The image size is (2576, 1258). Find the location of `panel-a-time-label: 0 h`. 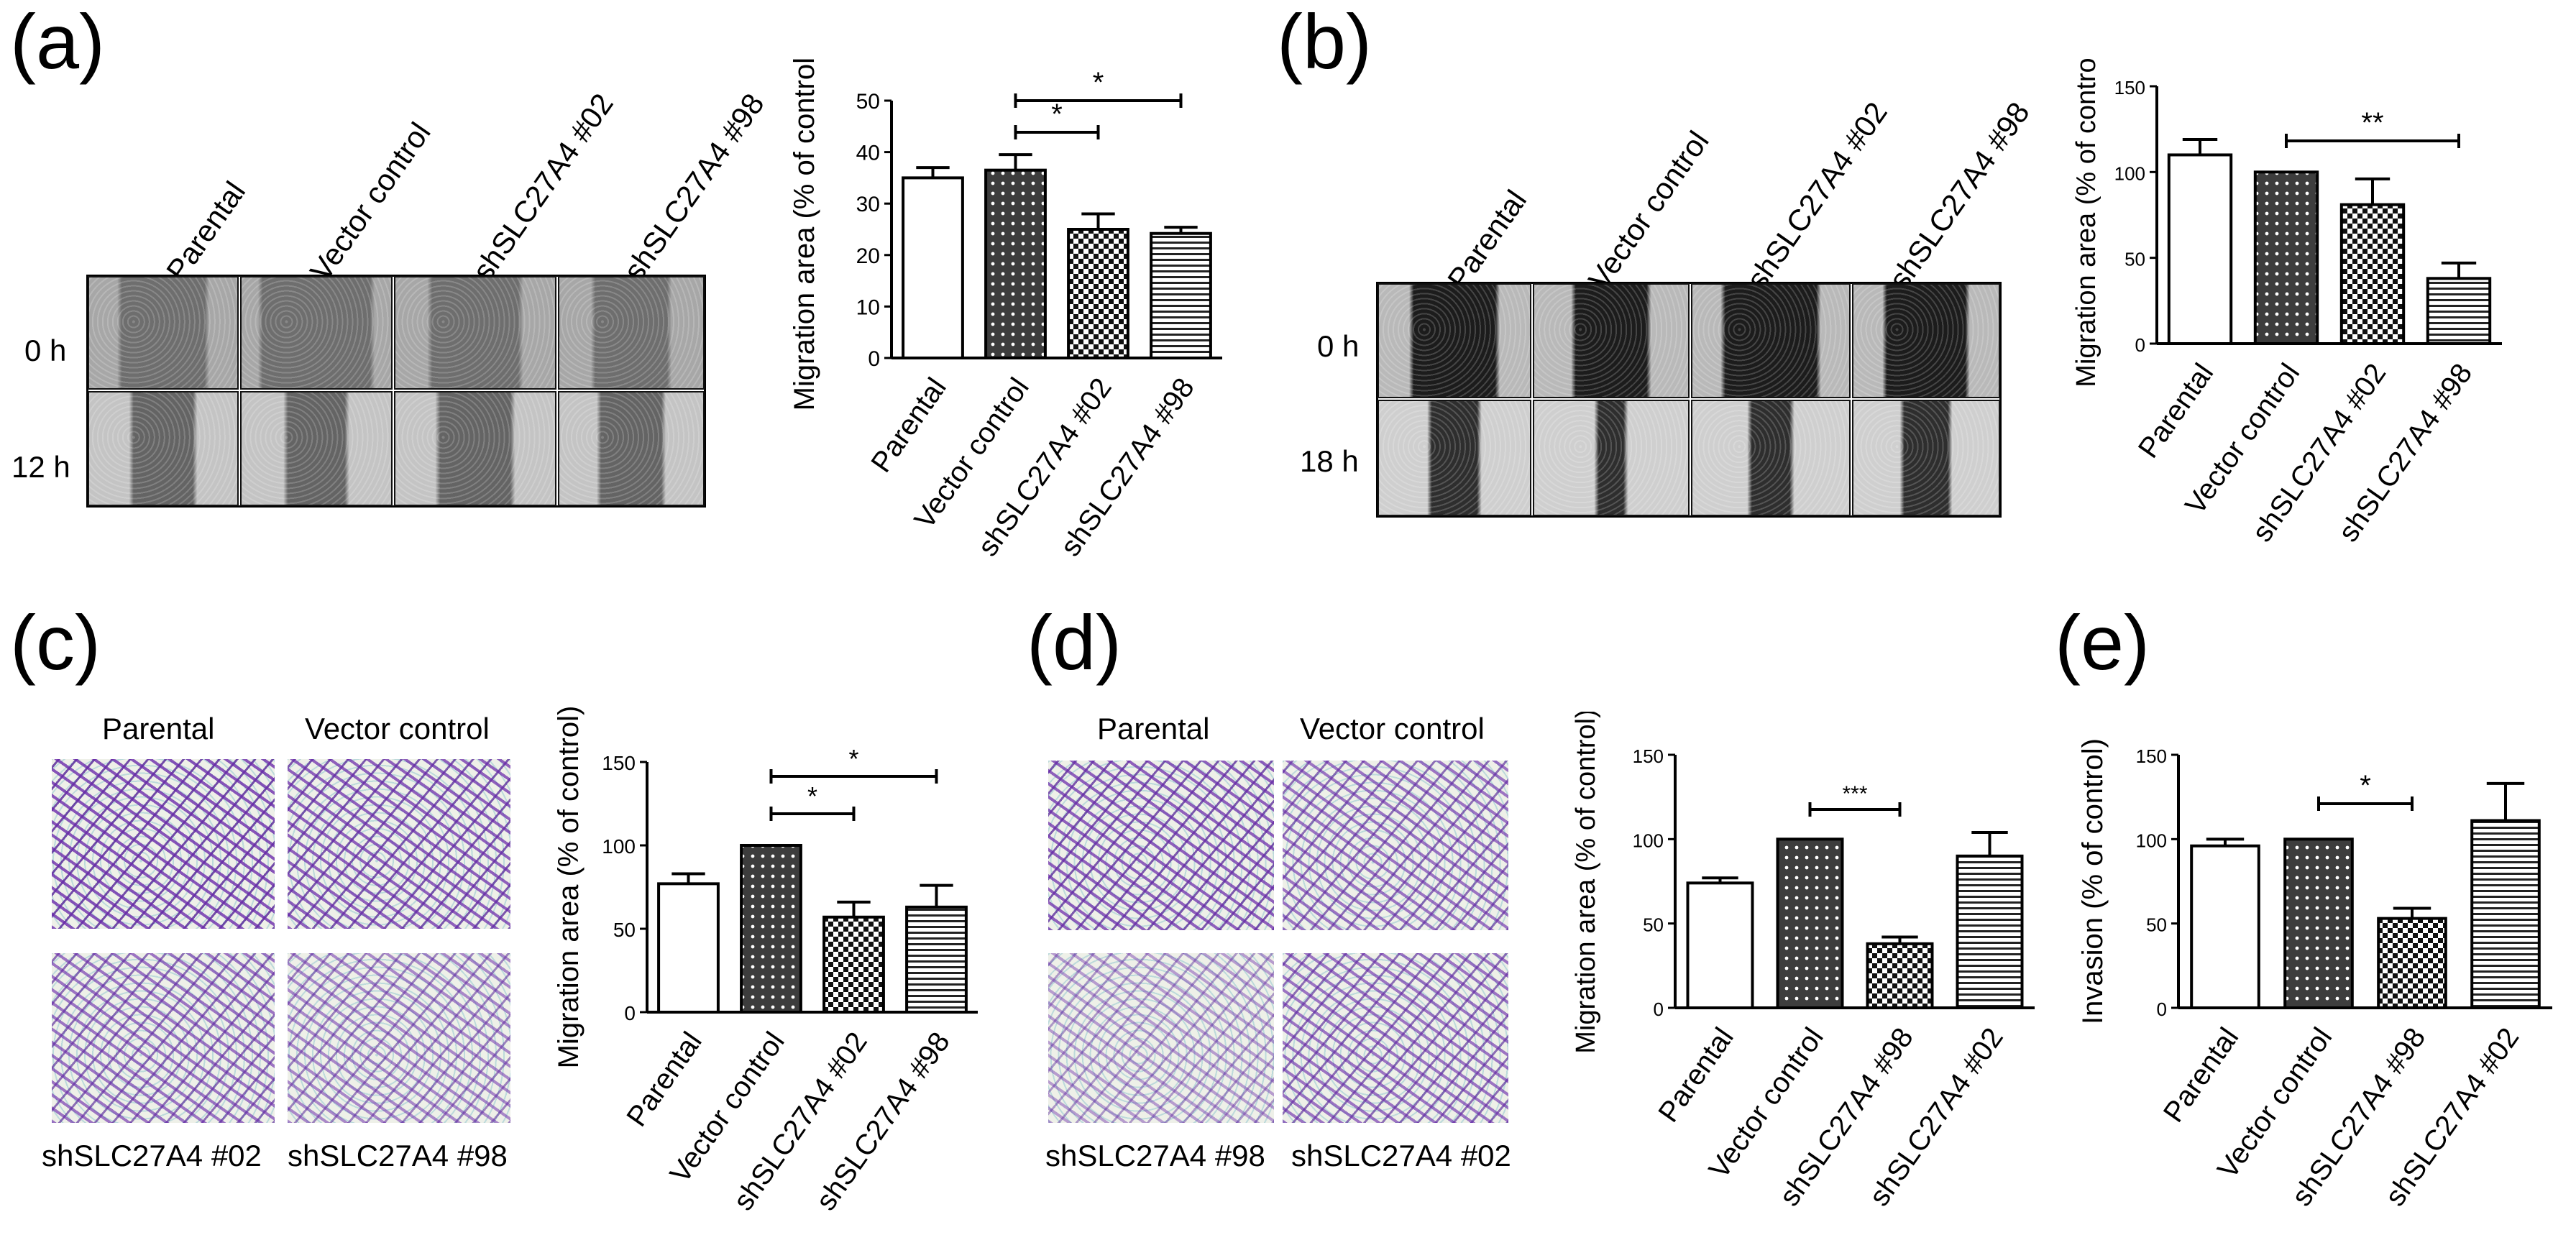

panel-a-time-label: 0 h is located at coordinates (45, 350).